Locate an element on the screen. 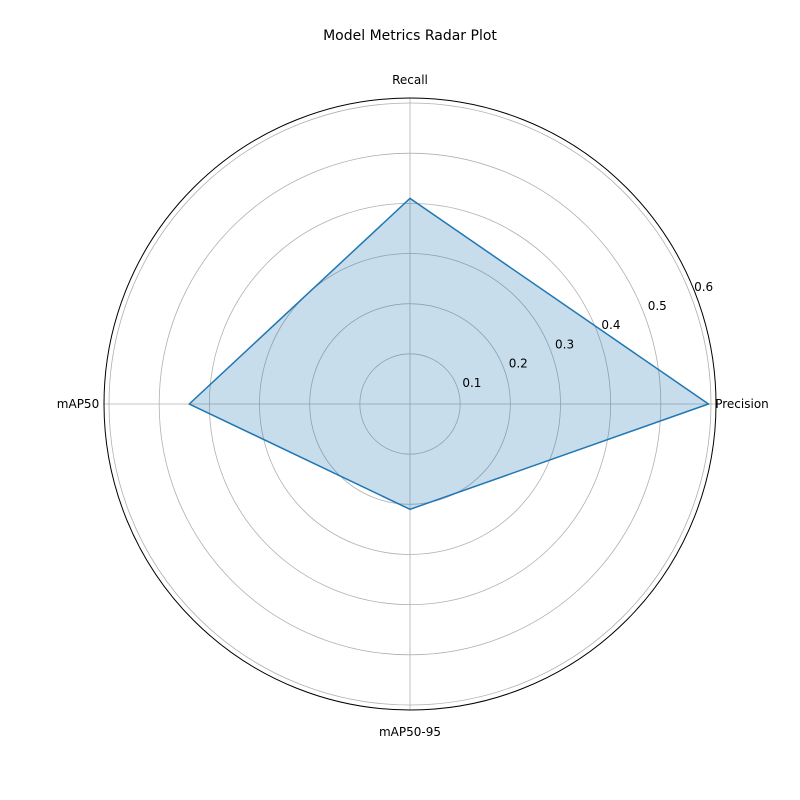  chart-title: Model Metrics Radar Plot is located at coordinates (410, 36).